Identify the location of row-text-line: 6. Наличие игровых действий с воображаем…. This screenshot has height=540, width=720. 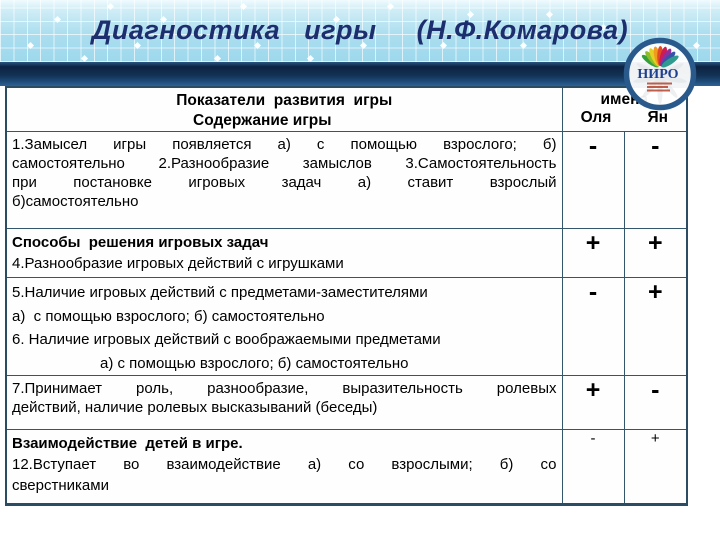
(226, 339).